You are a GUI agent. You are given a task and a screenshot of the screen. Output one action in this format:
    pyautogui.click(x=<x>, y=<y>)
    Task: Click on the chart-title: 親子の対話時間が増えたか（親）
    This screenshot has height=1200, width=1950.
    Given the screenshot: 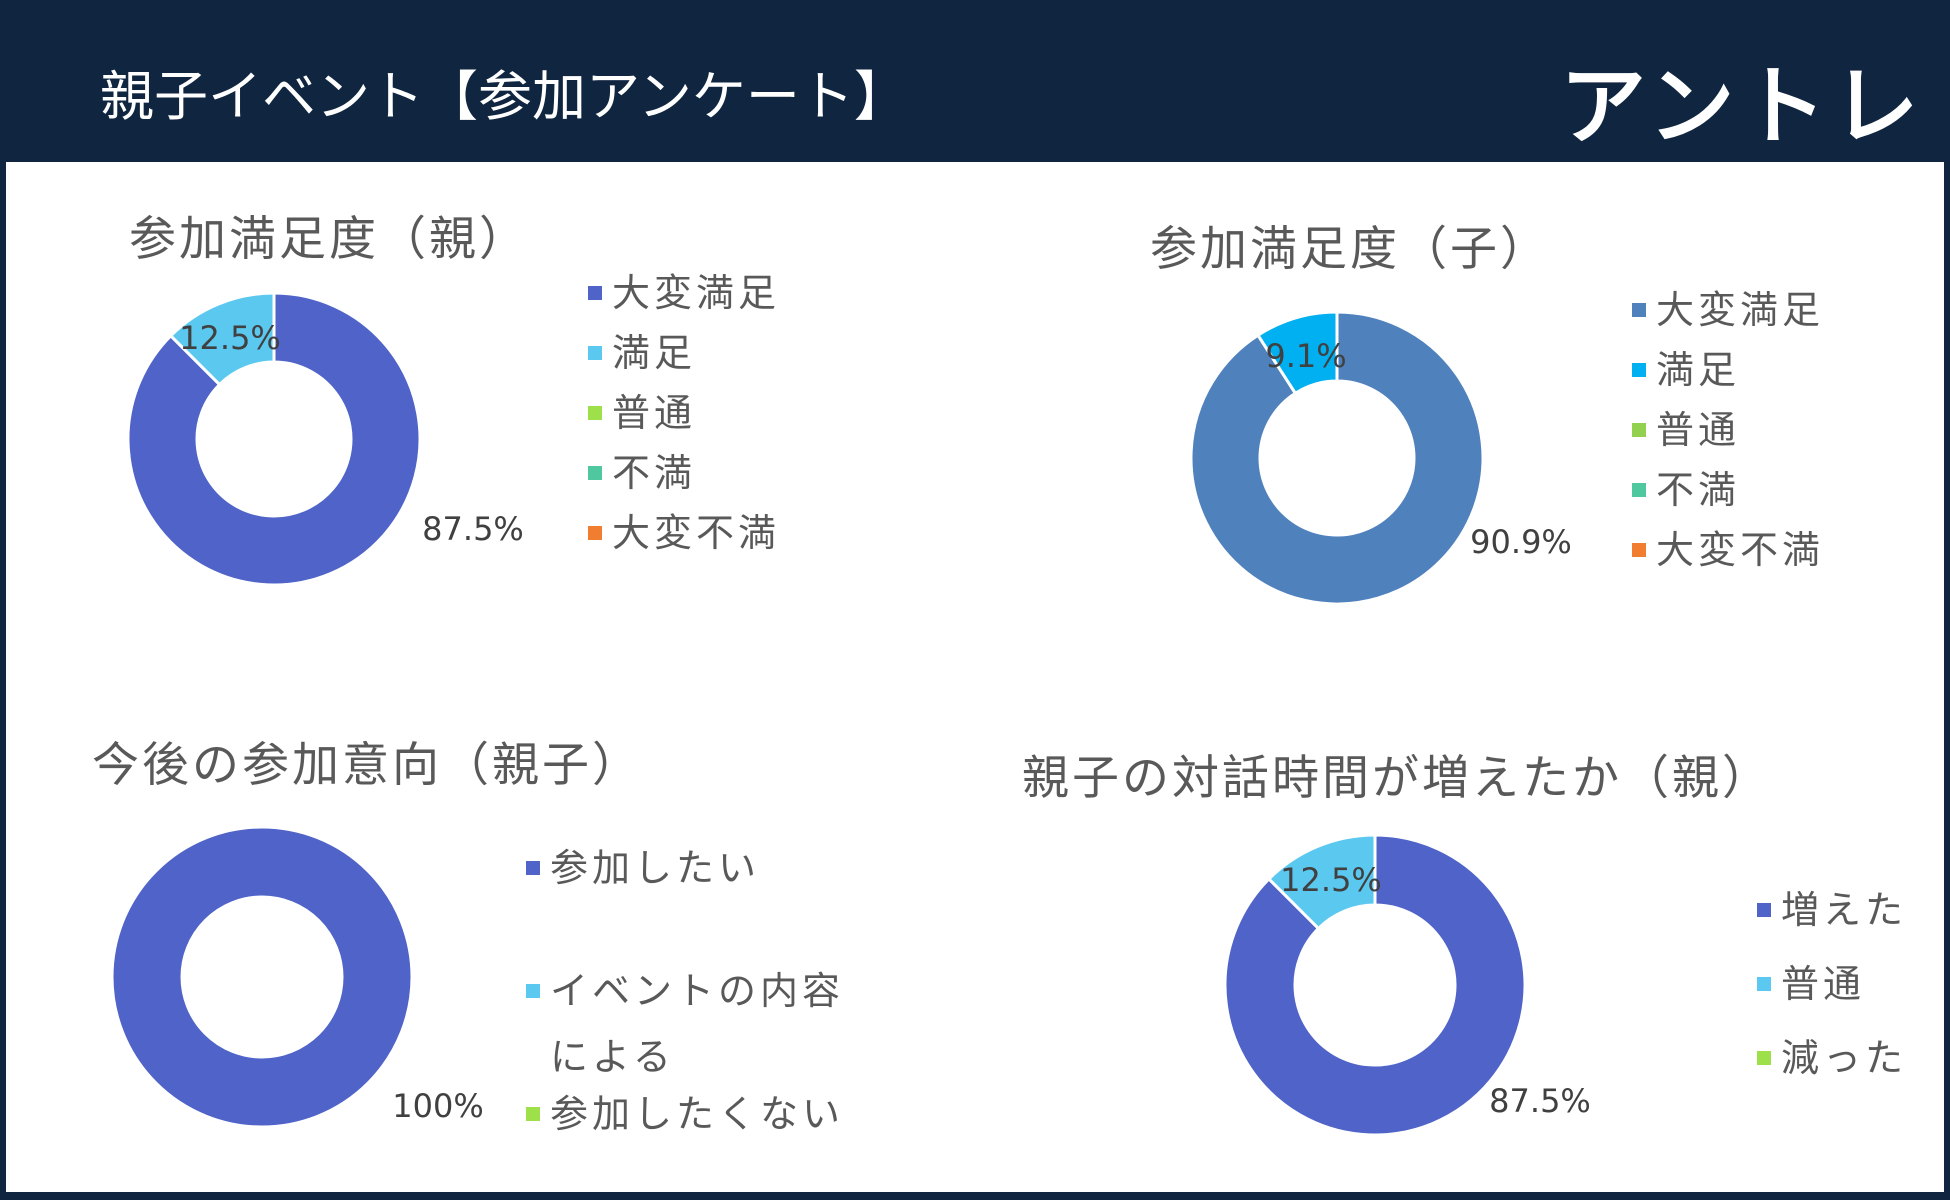 What is the action you would take?
    pyautogui.click(x=1397, y=778)
    